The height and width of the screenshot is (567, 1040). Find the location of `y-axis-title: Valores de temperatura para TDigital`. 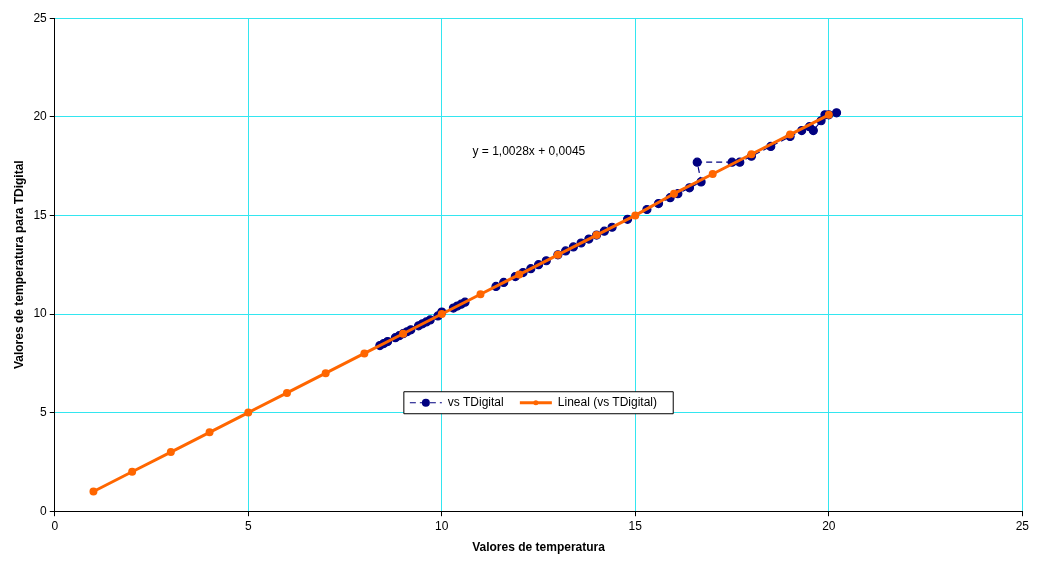

y-axis-title: Valores de temperatura para TDigital is located at coordinates (18, 265).